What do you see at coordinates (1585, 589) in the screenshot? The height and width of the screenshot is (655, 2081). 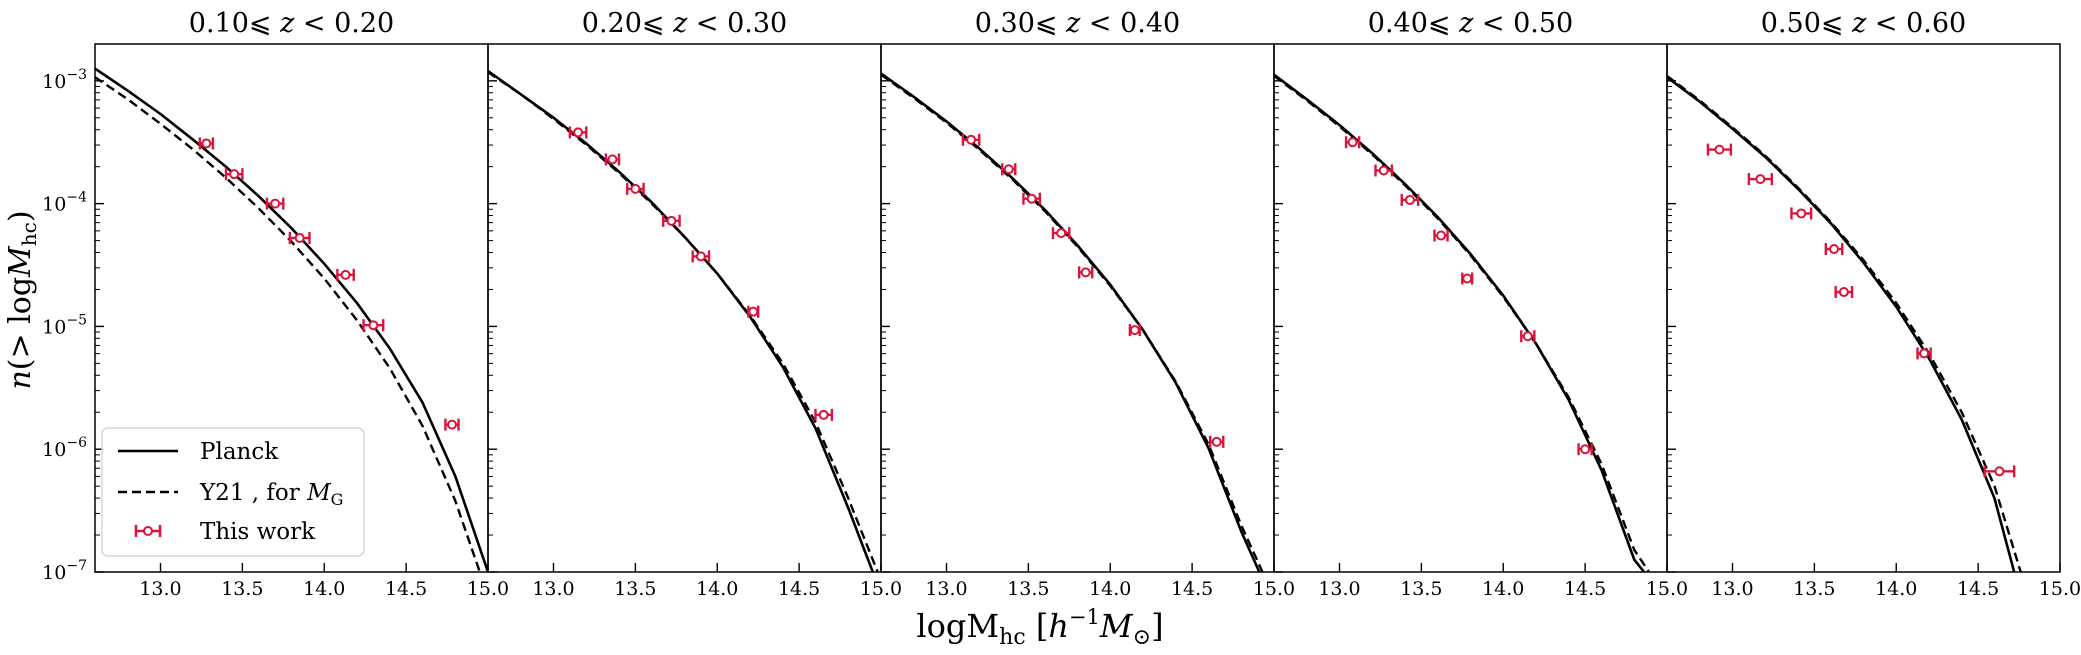 I see `x-tick-label-4-3: 14.5` at bounding box center [1585, 589].